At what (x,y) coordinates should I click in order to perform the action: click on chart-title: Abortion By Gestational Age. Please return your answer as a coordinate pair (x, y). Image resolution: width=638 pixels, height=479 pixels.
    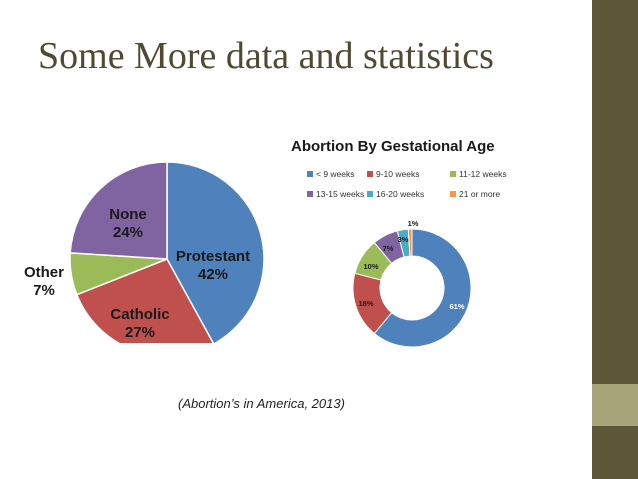
    Looking at the image, I should click on (393, 146).